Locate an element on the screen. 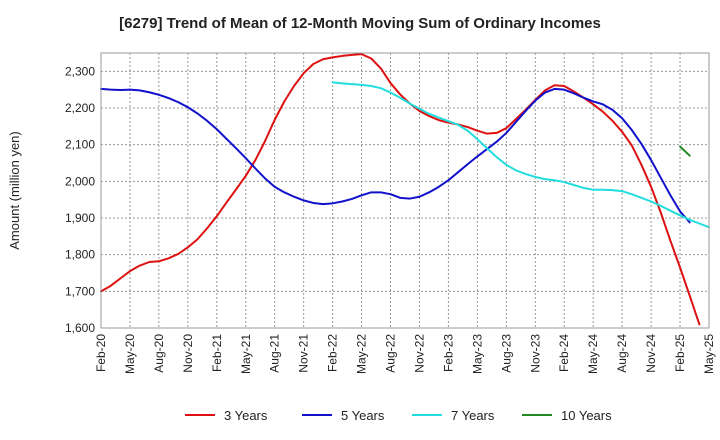 The width and height of the screenshot is (720, 440). x-tick-label: May-22 is located at coordinates (362, 354).